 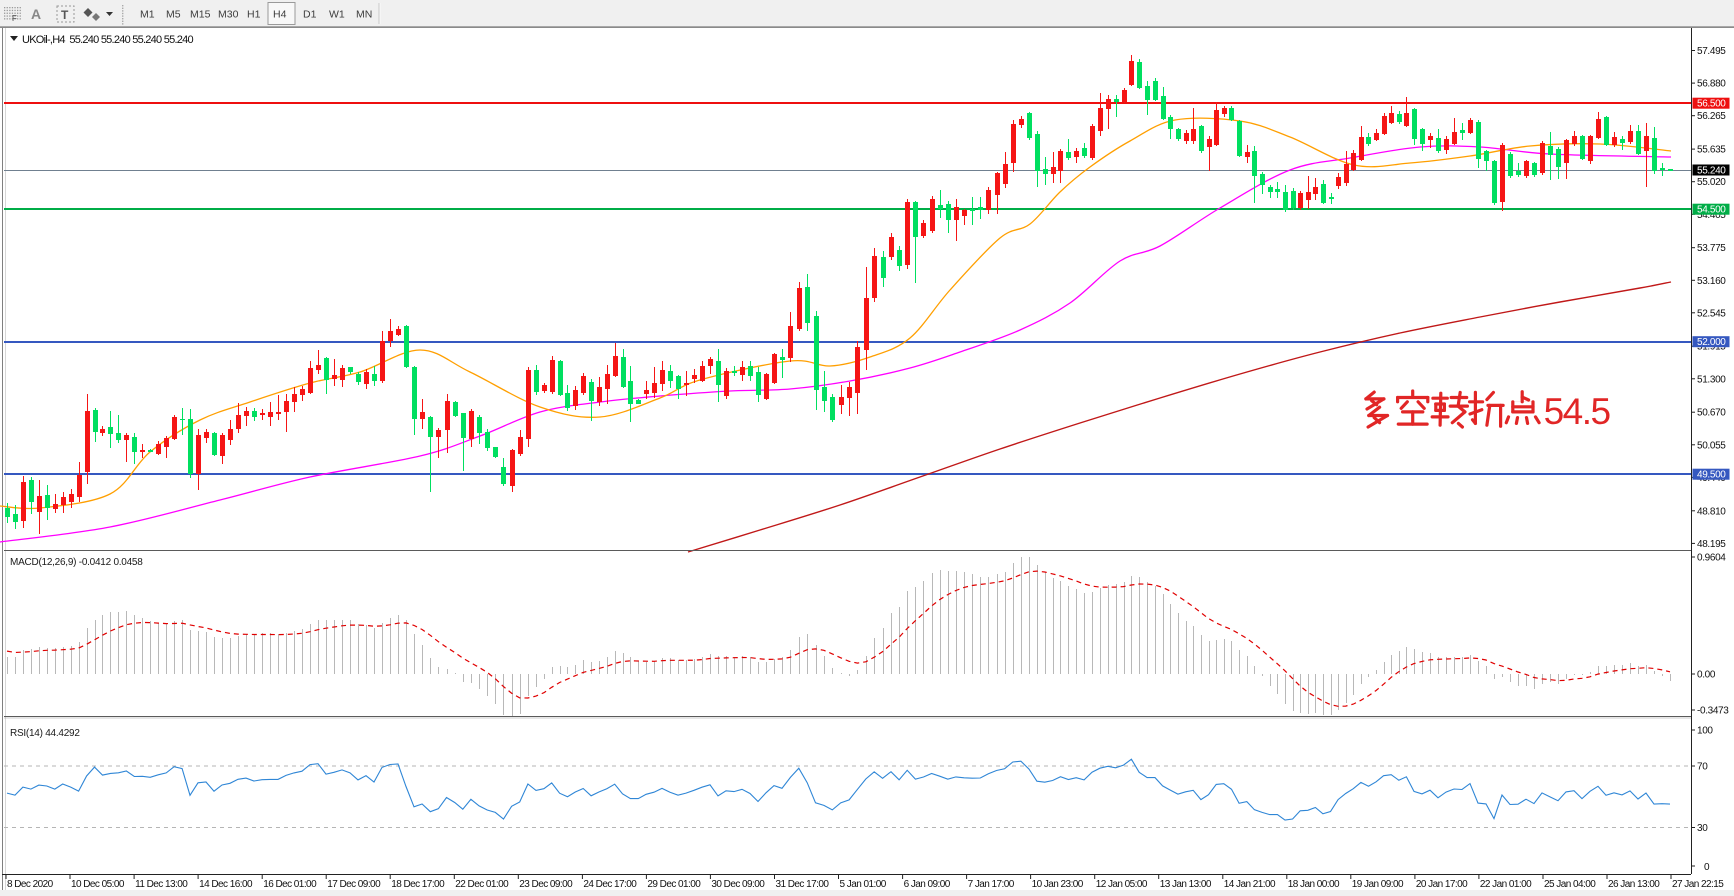 What do you see at coordinates (803, 884) in the screenshot?
I see `svg-text: 31 Dec 17:00` at bounding box center [803, 884].